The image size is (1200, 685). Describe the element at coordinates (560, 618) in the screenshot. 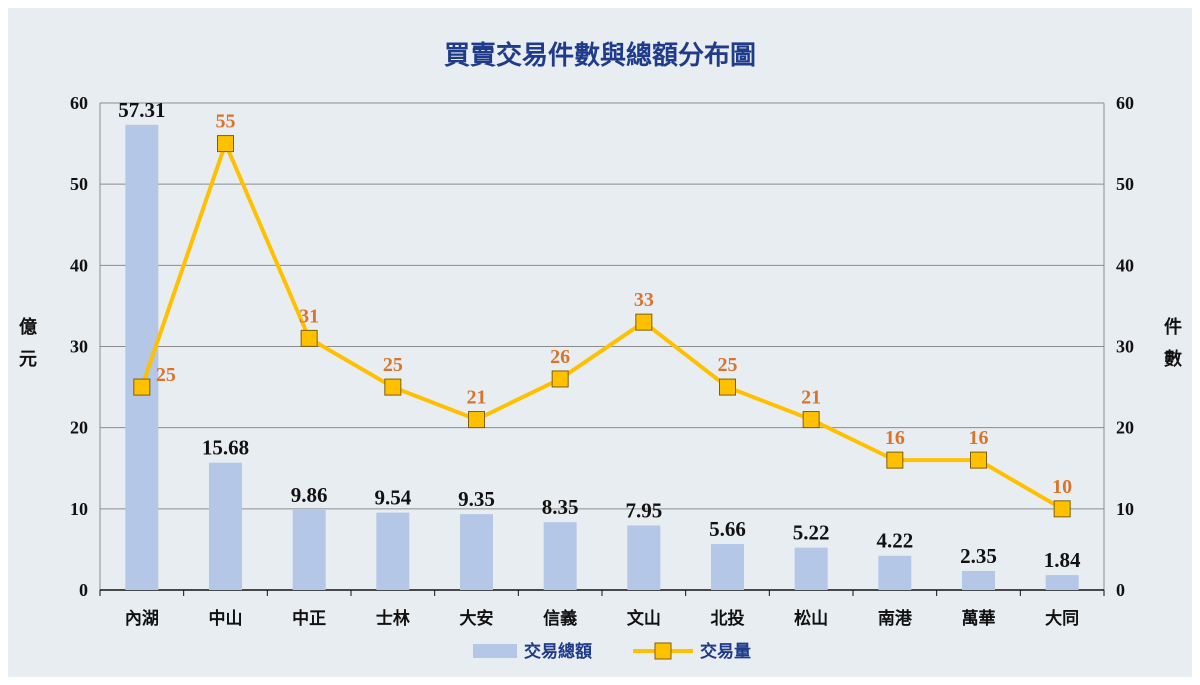

I see `category-label: 信義` at that location.